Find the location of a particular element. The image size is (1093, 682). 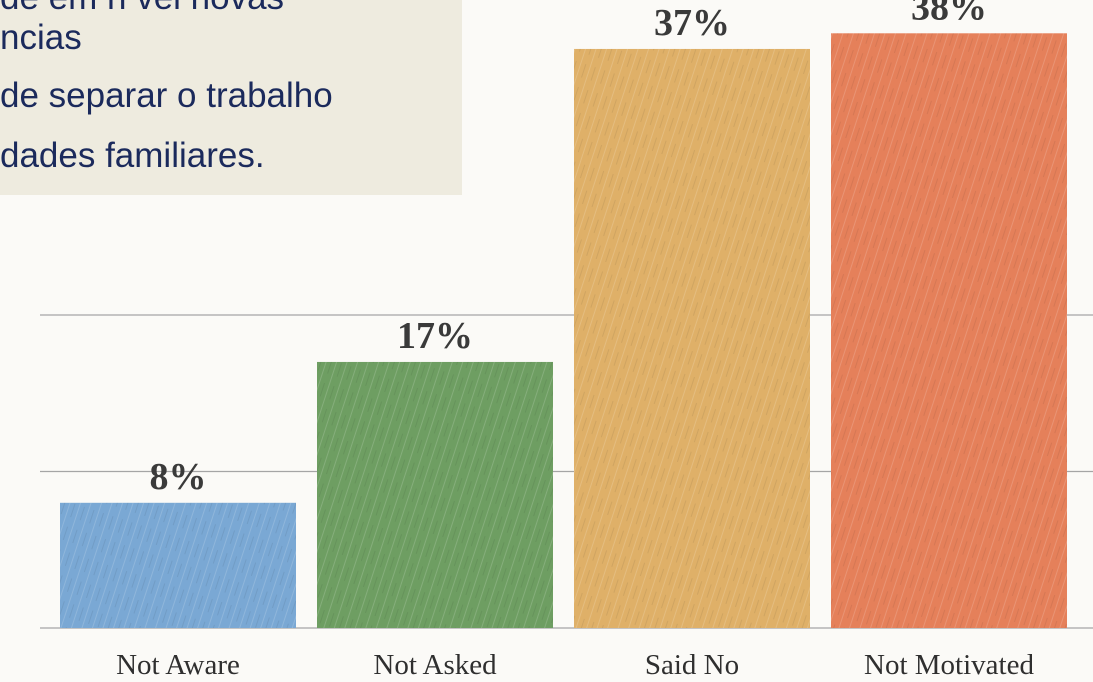

callout-line-1: de em n vel novas is located at coordinates (142, 9).